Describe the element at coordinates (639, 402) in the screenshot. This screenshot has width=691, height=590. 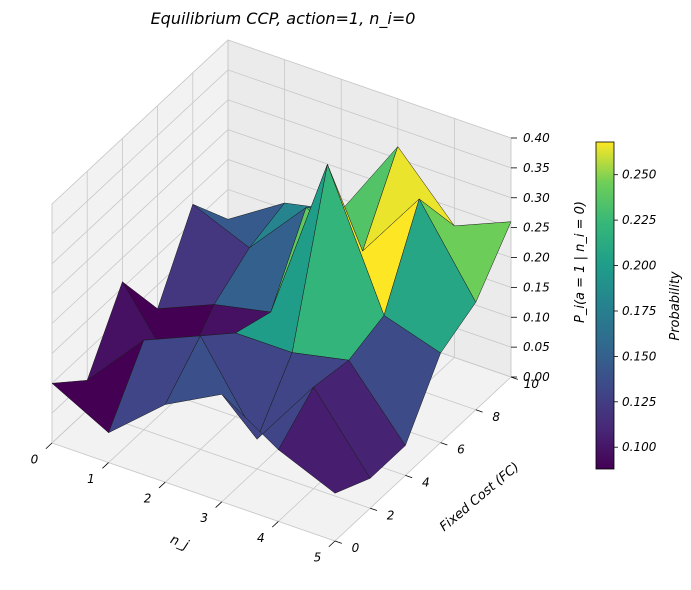
I see `colorbar-tick-label: 0.125` at that location.